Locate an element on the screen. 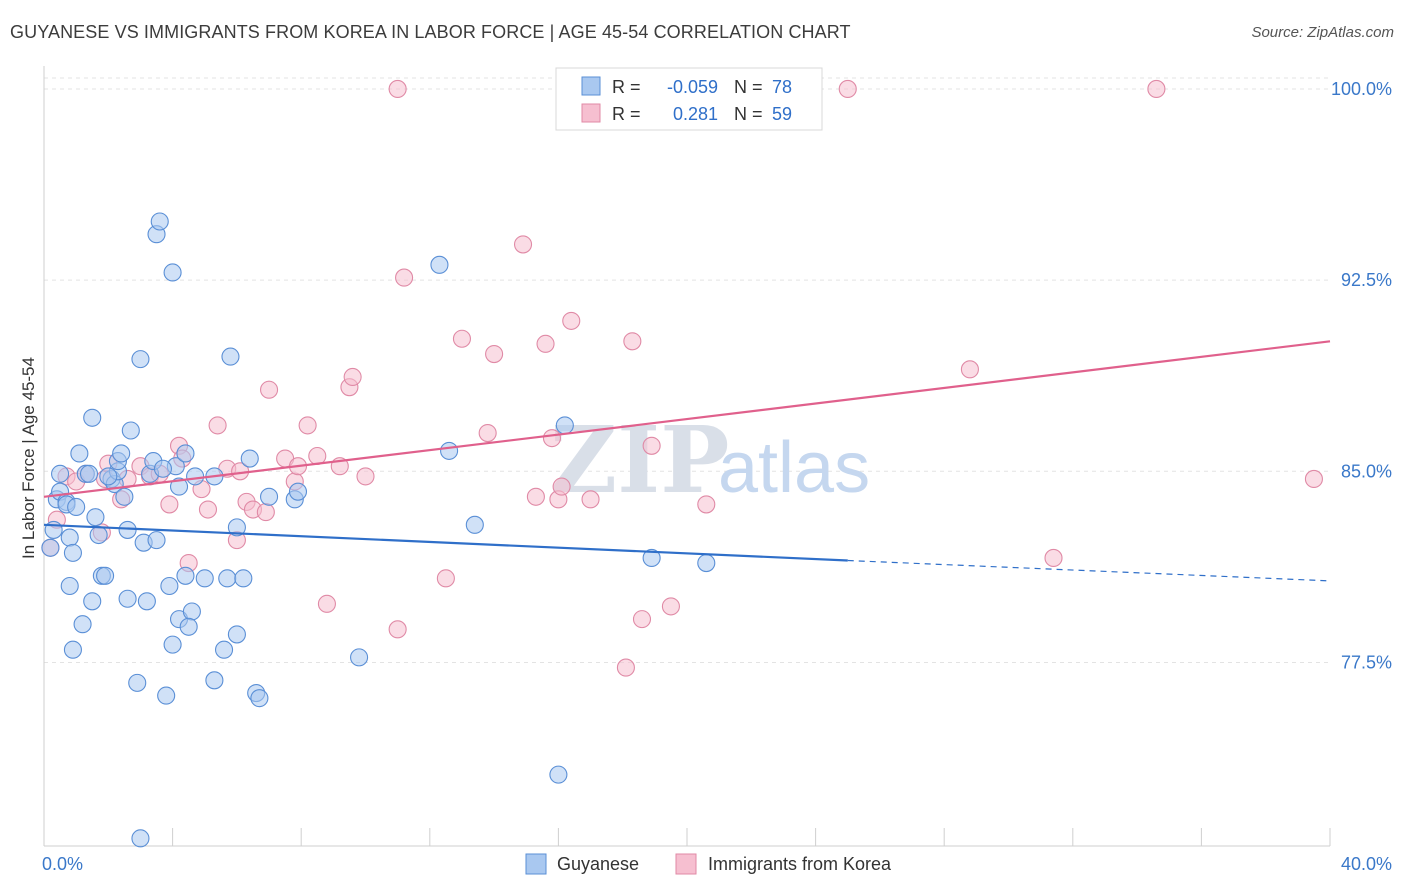 The image size is (1406, 892). bottom-legend-guyanese: Guyanese is located at coordinates (598, 864).